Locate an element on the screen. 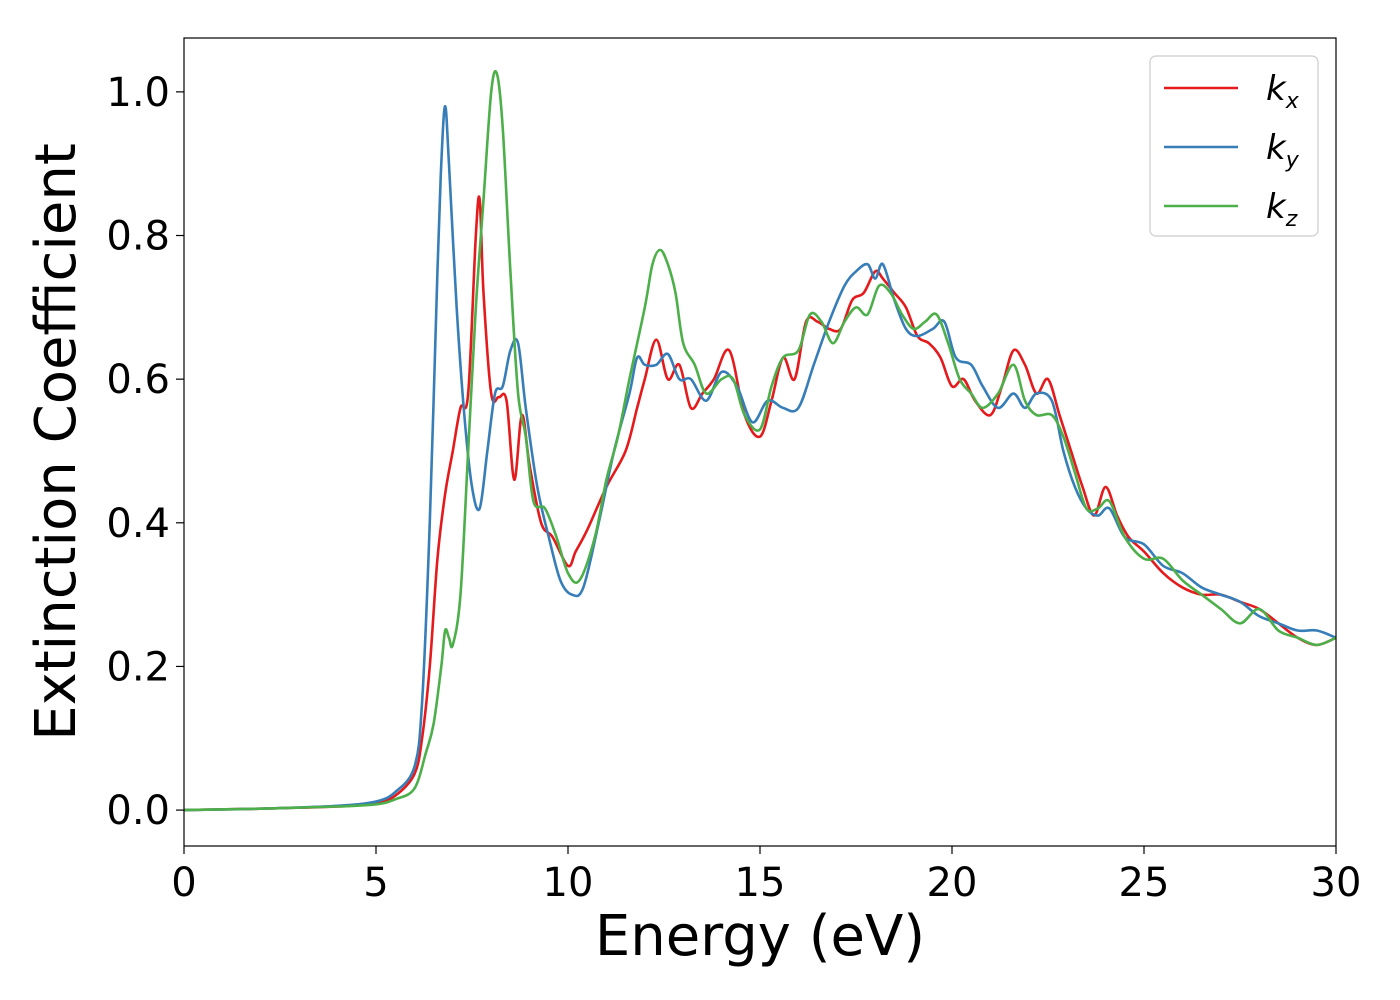 Image resolution: width=1400 pixels, height=1000 pixels. x-tick-label: 25 is located at coordinates (1144, 883).